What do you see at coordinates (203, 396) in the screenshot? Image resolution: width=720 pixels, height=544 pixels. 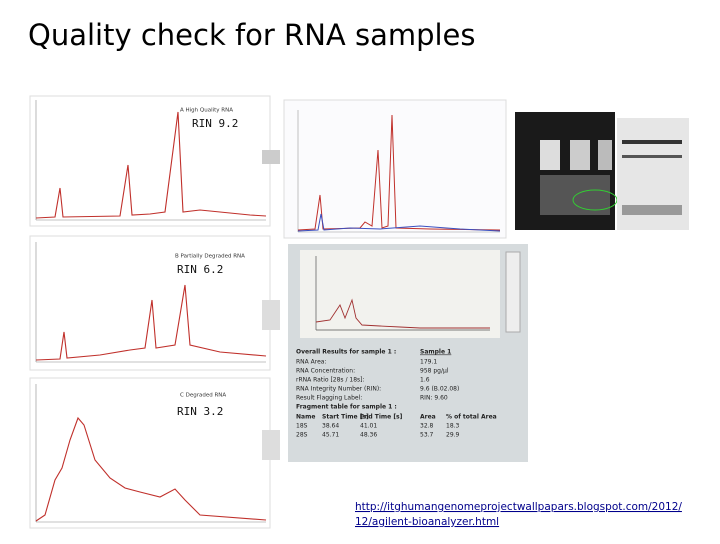 I see `panel-label: C Degraded RNA` at bounding box center [203, 396].